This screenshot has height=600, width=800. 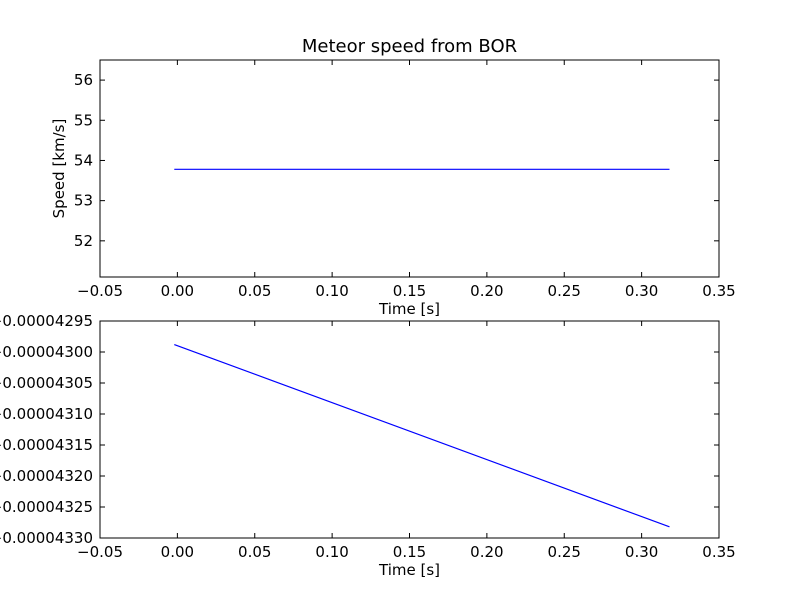 I want to click on bottom-ytick-label: −0.00004325, so click(x=46, y=507).